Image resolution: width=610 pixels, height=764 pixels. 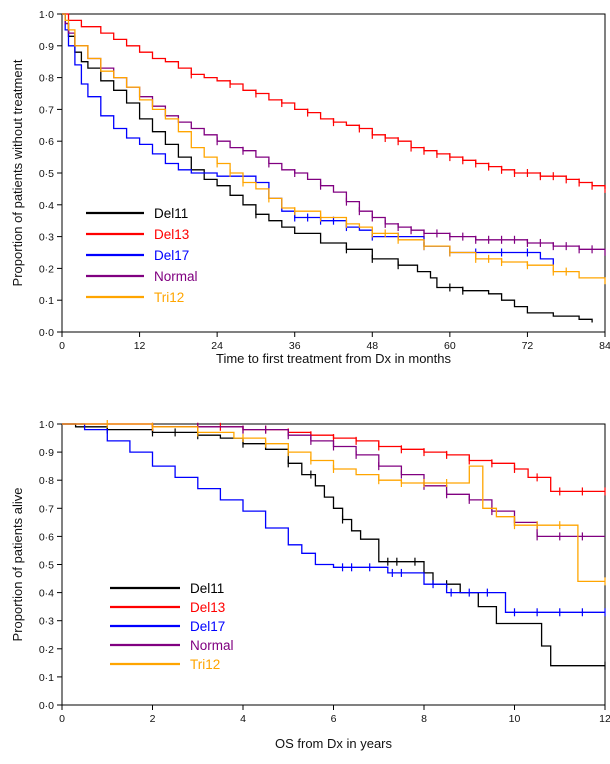 I want to click on x-tick-label: 4, so click(x=243, y=719).